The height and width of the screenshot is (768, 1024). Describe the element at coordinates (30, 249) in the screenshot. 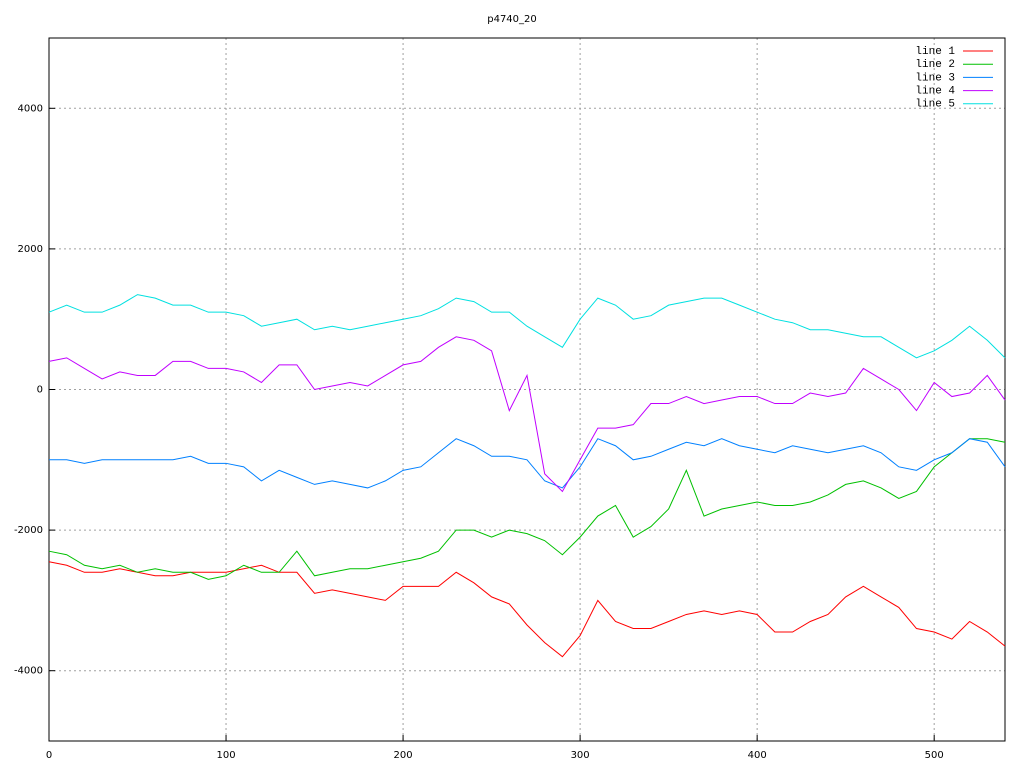

I see `y-tick-label: 2000` at that location.